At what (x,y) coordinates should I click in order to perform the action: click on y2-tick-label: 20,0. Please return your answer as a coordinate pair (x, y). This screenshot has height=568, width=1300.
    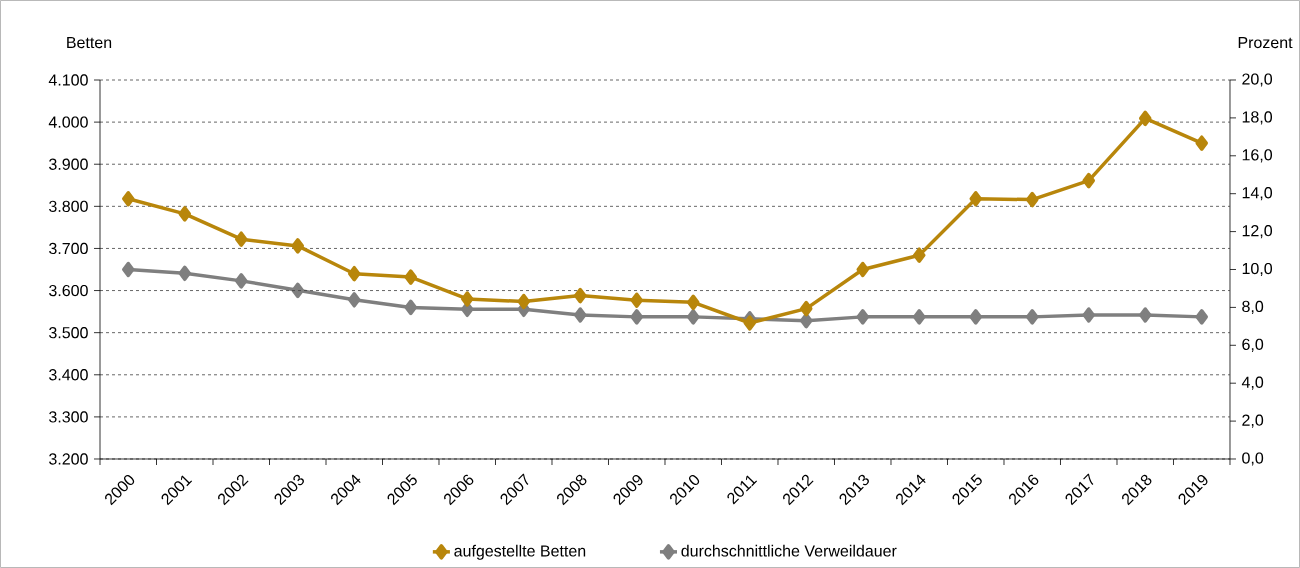
    Looking at the image, I should click on (1257, 80).